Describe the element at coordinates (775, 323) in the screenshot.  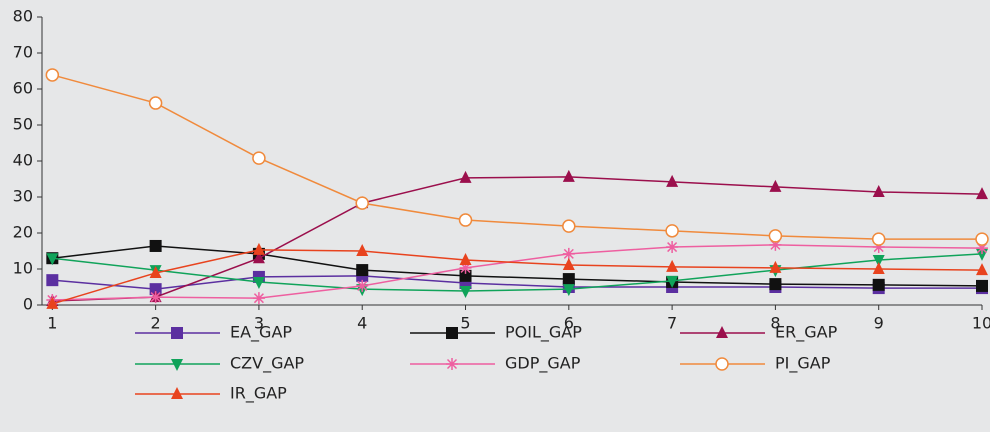
I see `x-tick-label: 8` at that location.